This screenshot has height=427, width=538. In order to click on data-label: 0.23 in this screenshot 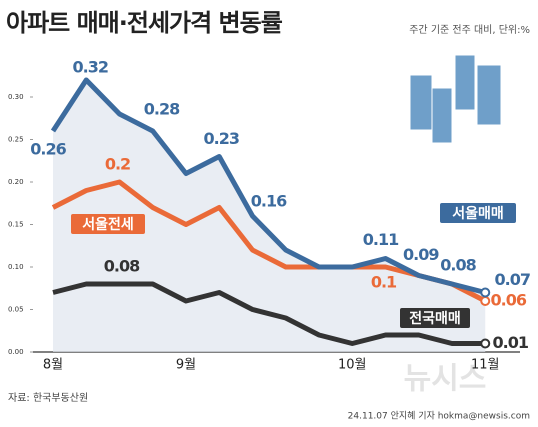, I will do `click(221, 138)`.